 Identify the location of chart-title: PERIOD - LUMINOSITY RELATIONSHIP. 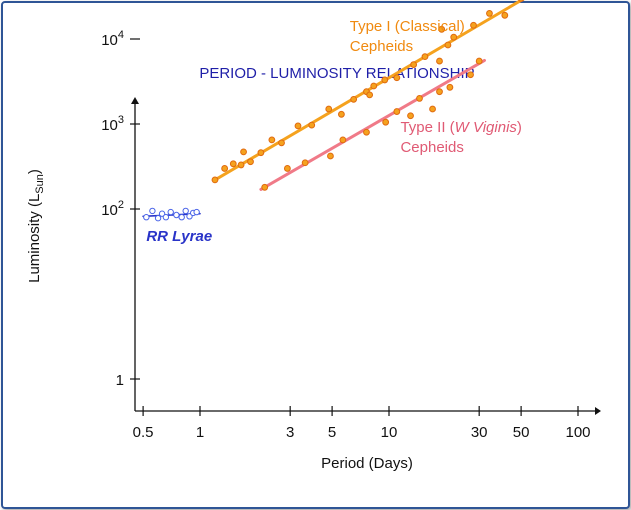
(336, 73).